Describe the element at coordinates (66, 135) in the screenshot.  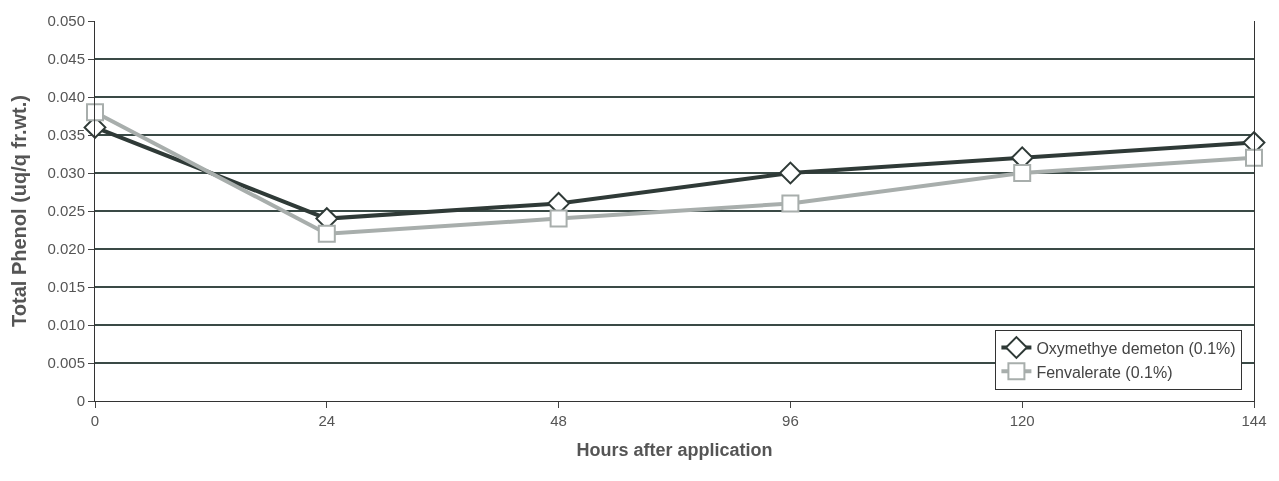
I see `y-tick-label: 0.035` at that location.